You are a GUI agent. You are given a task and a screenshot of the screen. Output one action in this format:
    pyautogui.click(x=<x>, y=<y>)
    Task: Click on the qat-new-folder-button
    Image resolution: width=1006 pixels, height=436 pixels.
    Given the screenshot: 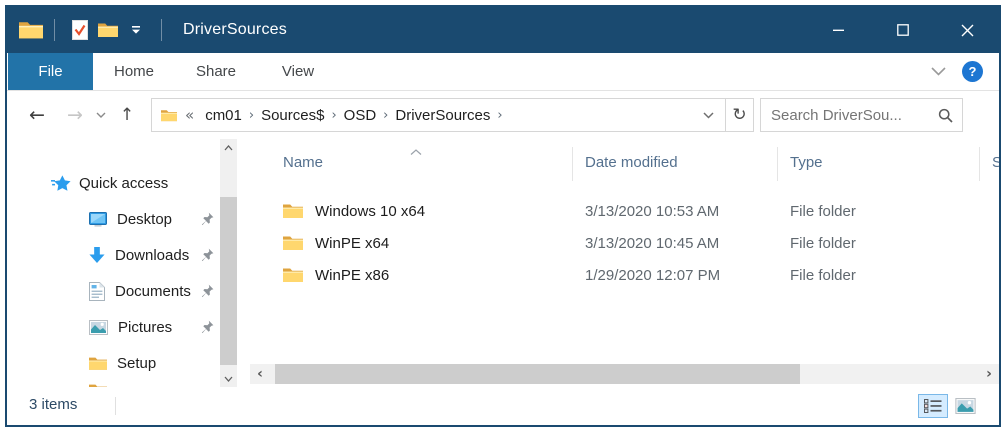 What is the action you would take?
    pyautogui.click(x=108, y=30)
    